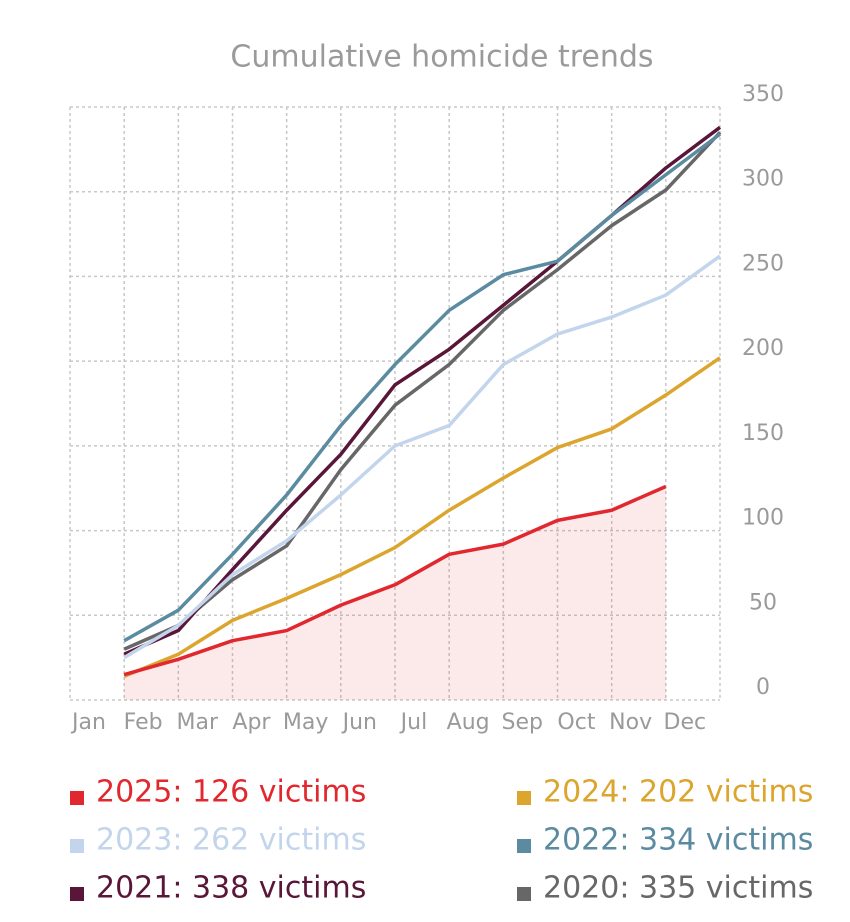 The width and height of the screenshot is (850, 922). Describe the element at coordinates (630, 722) in the screenshot. I see `x-tick-label: Nov` at that location.